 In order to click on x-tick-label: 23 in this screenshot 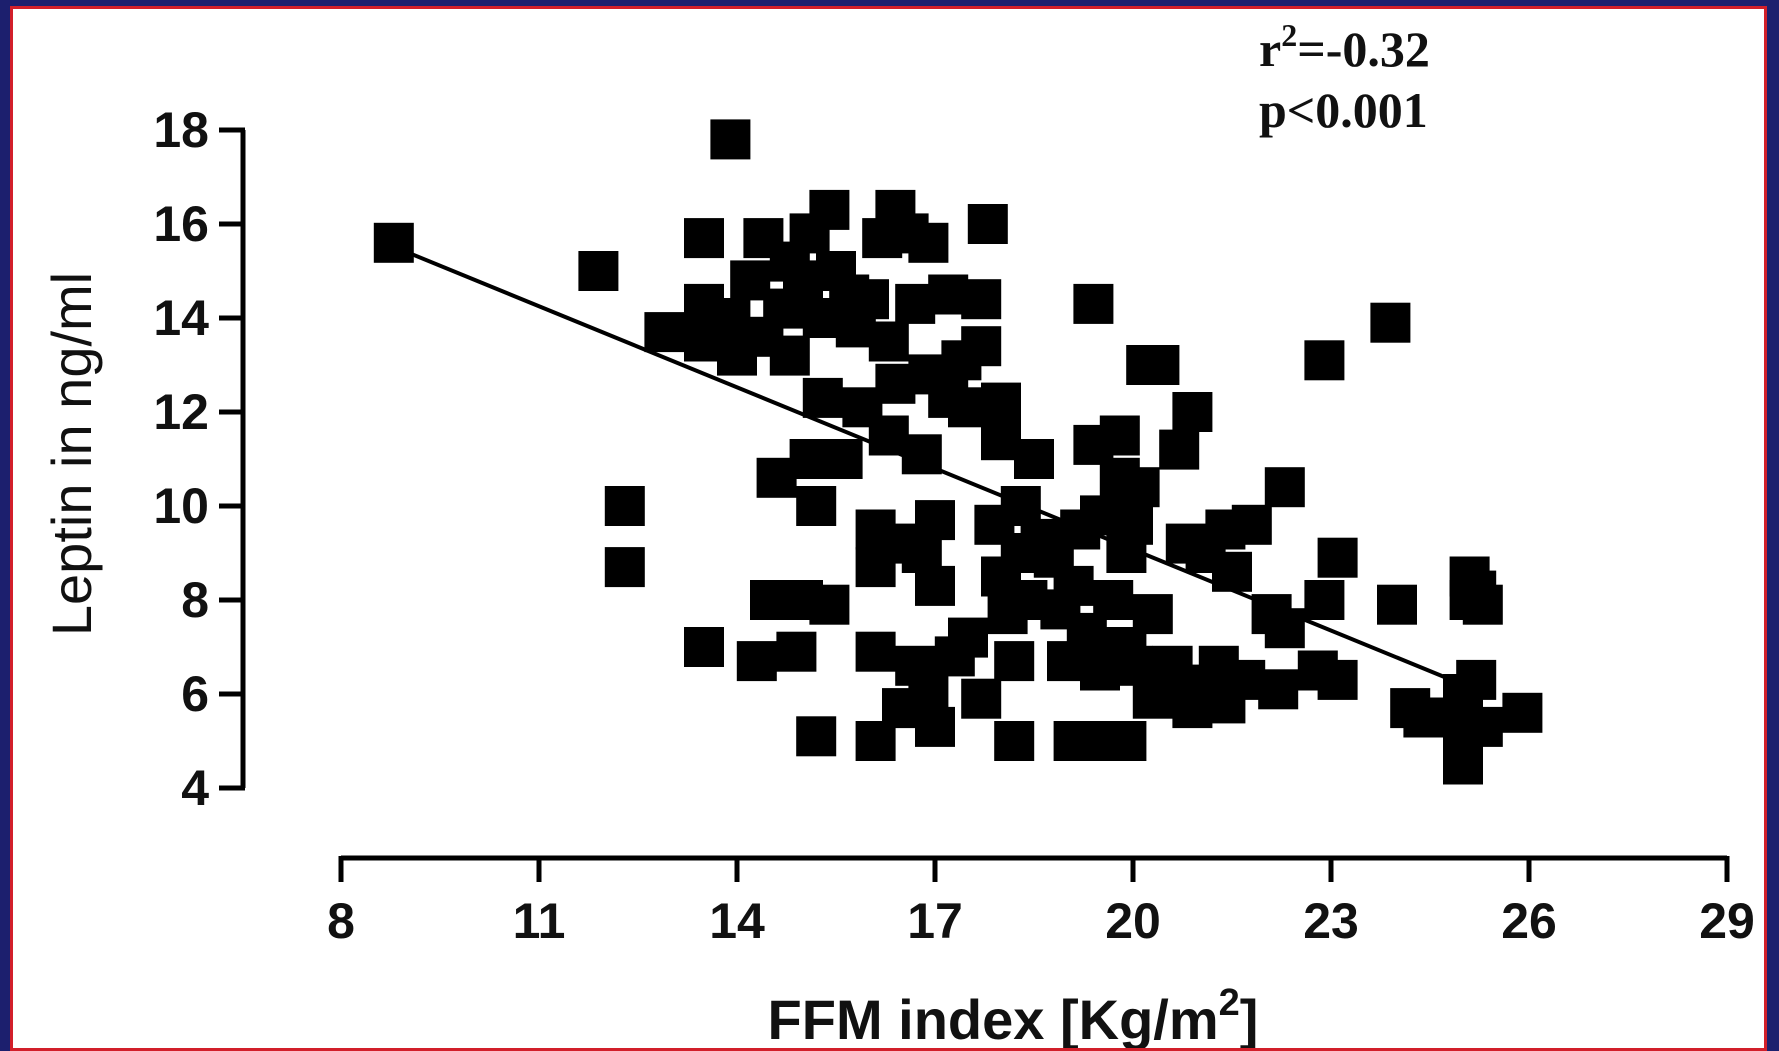, I will do `click(1331, 921)`.